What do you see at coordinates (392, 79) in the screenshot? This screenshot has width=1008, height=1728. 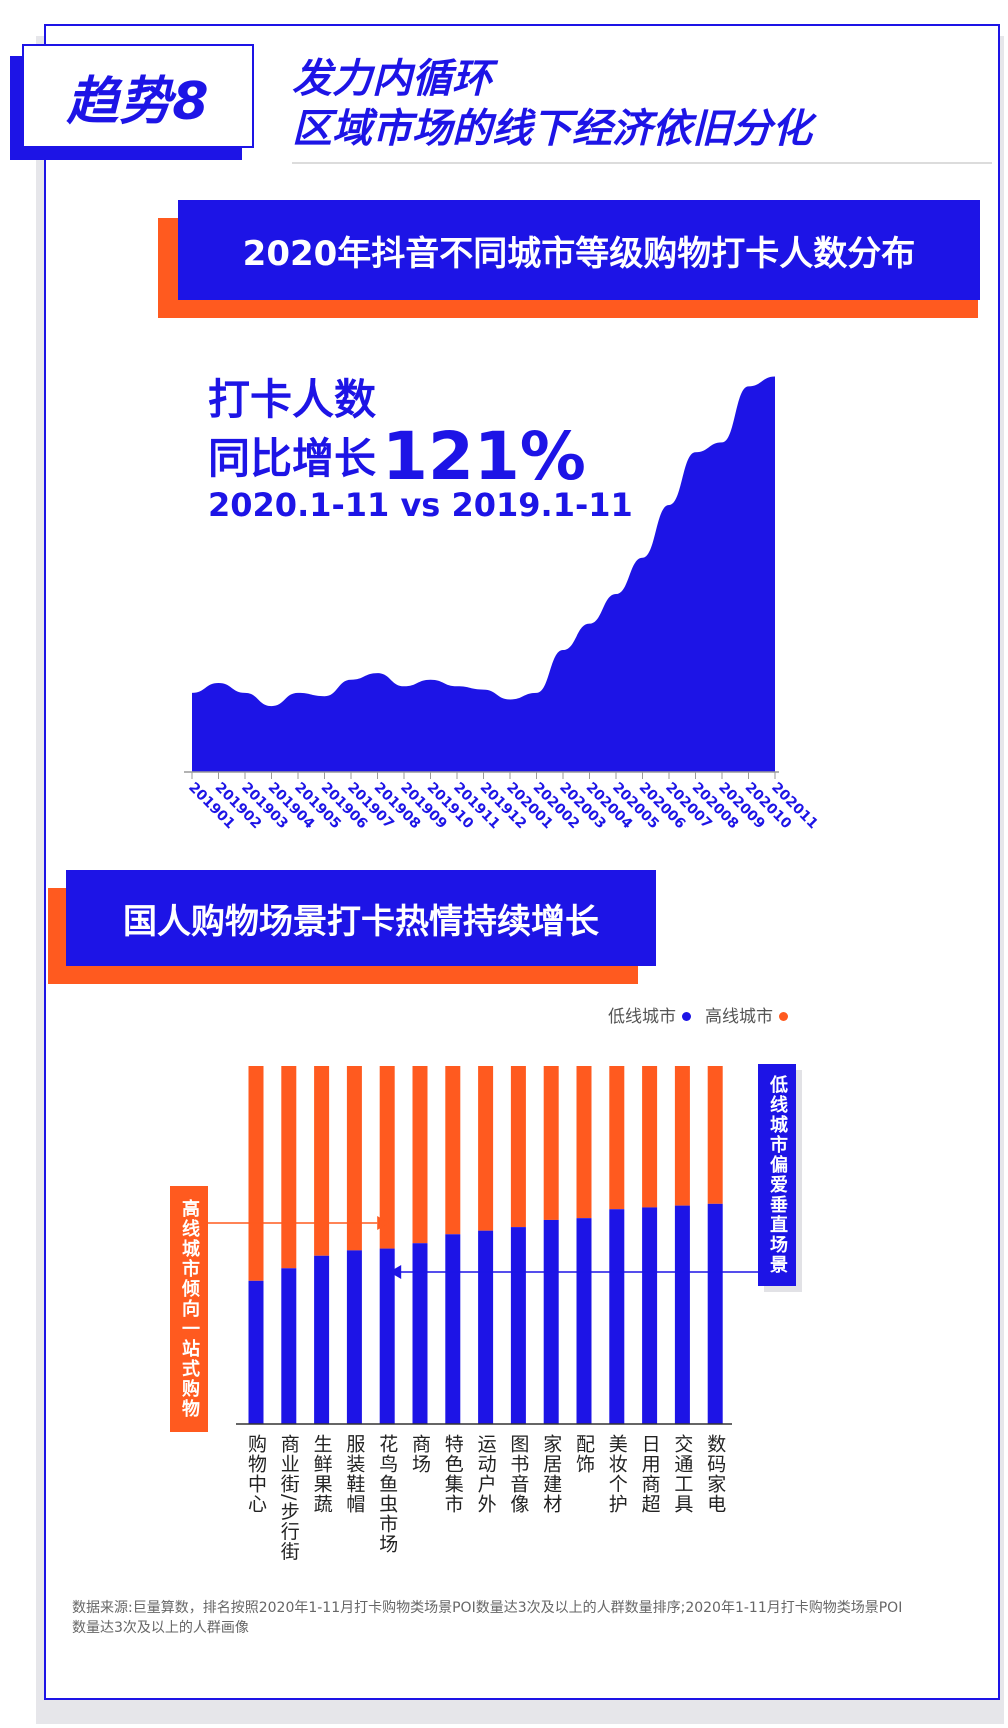 I see `title-line-1: 发力内循环` at bounding box center [392, 79].